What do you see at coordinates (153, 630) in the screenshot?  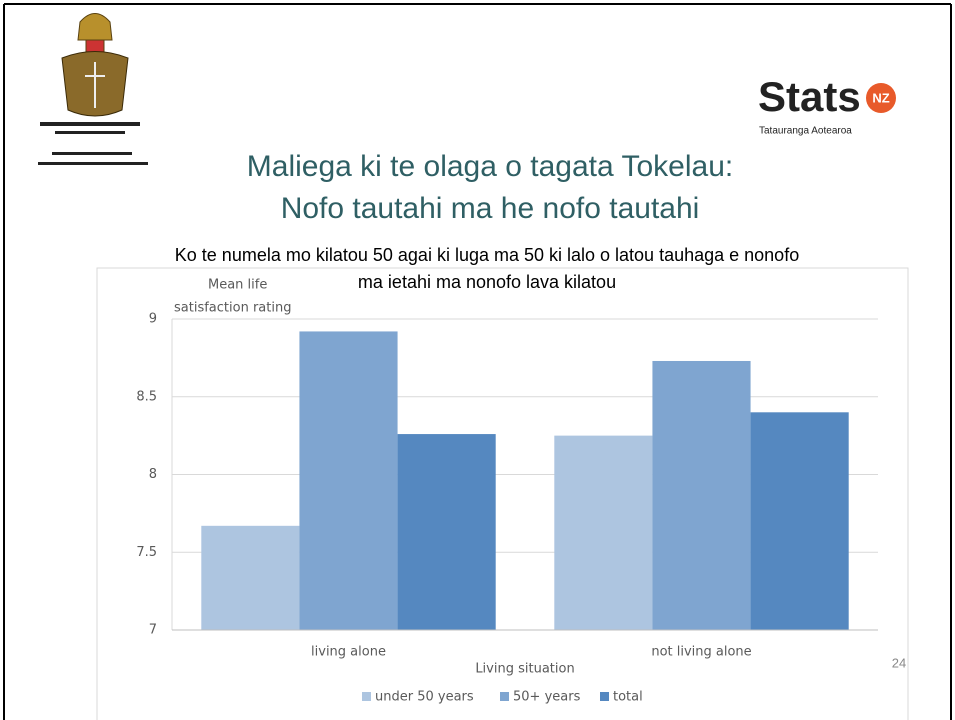 I see `y-tick-label: 7` at bounding box center [153, 630].